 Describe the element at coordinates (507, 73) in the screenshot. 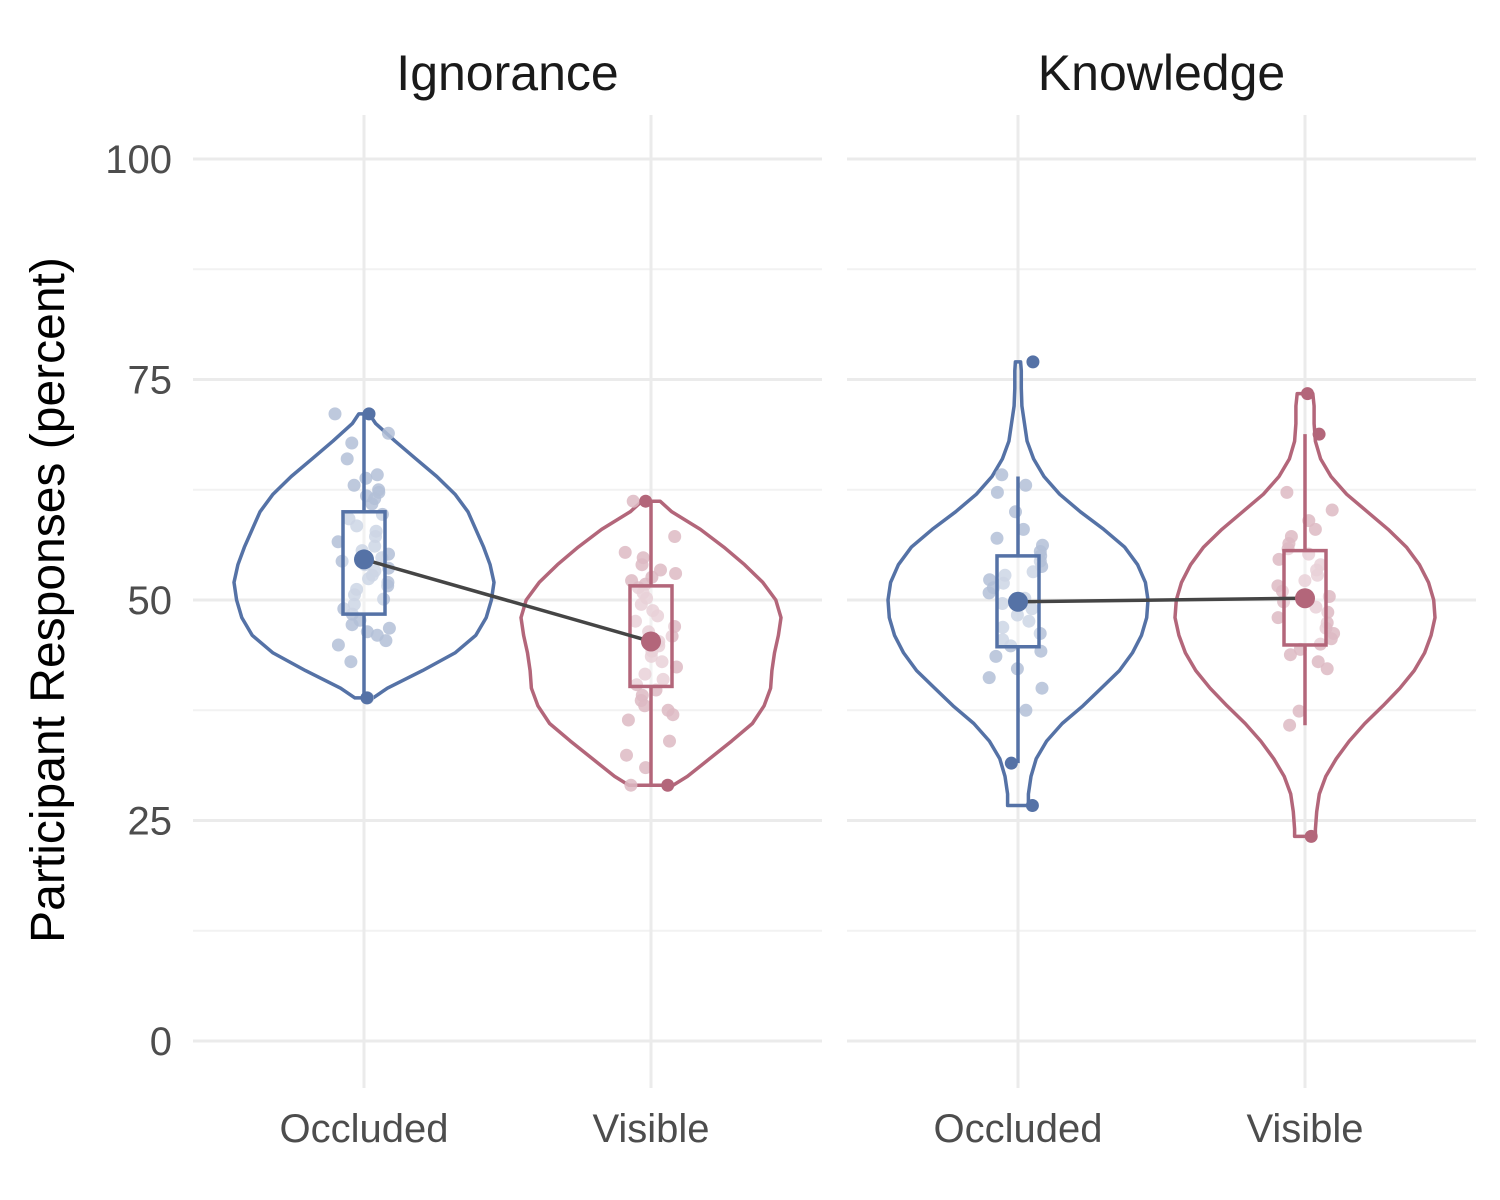

I see `panel-title-0: Ignorance` at that location.